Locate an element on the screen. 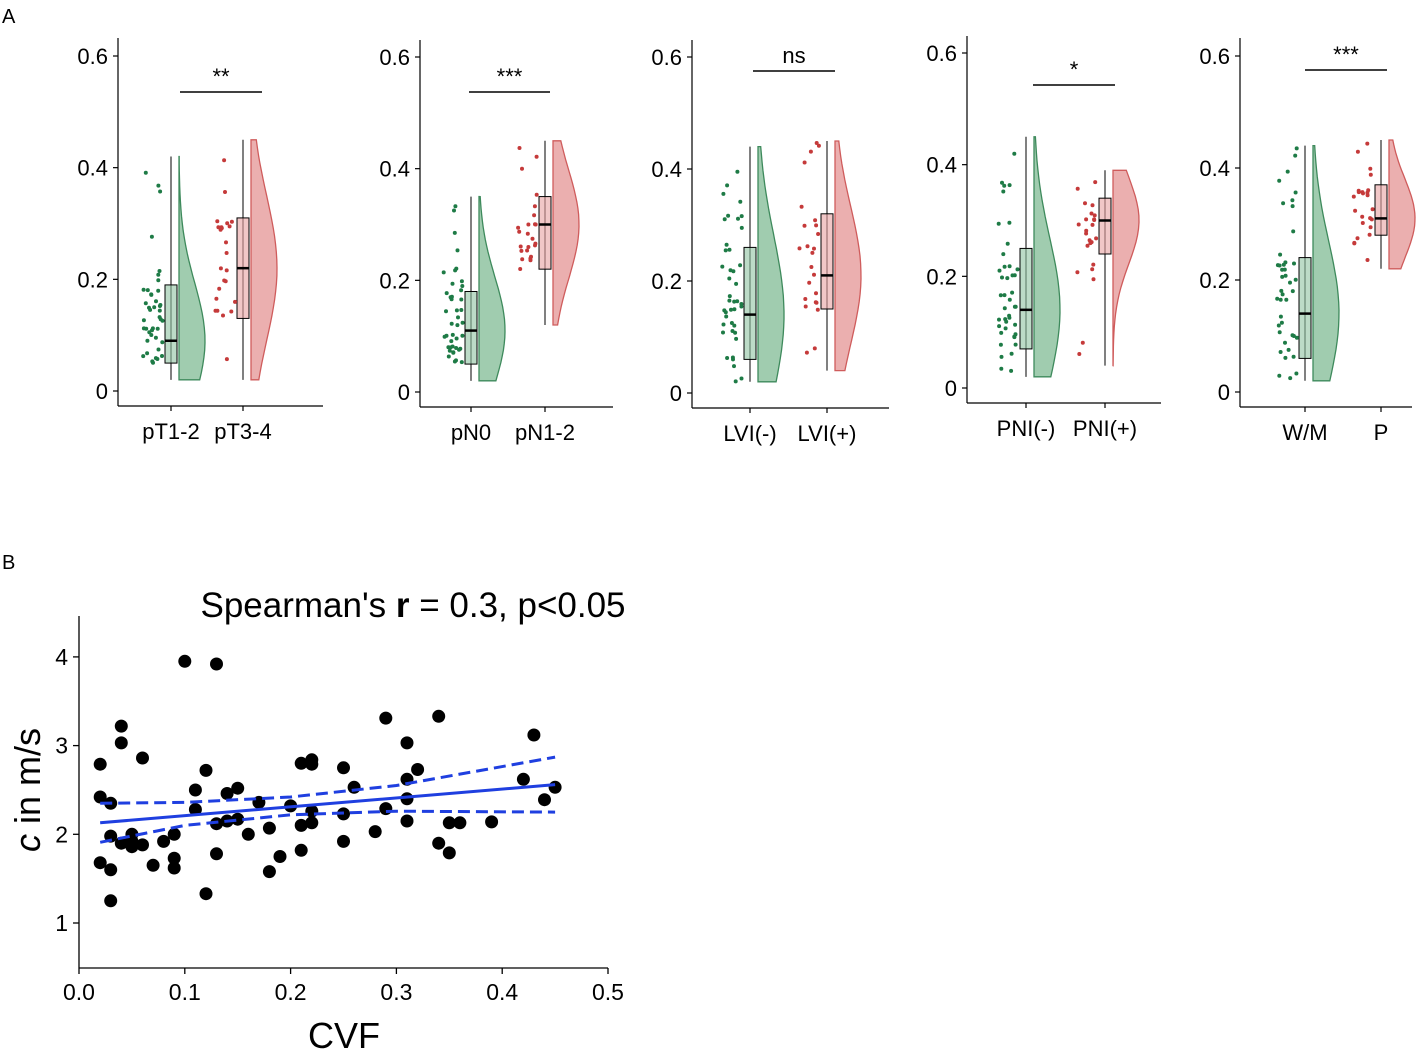  violin-LVI(+) is located at coordinates (848, 256).